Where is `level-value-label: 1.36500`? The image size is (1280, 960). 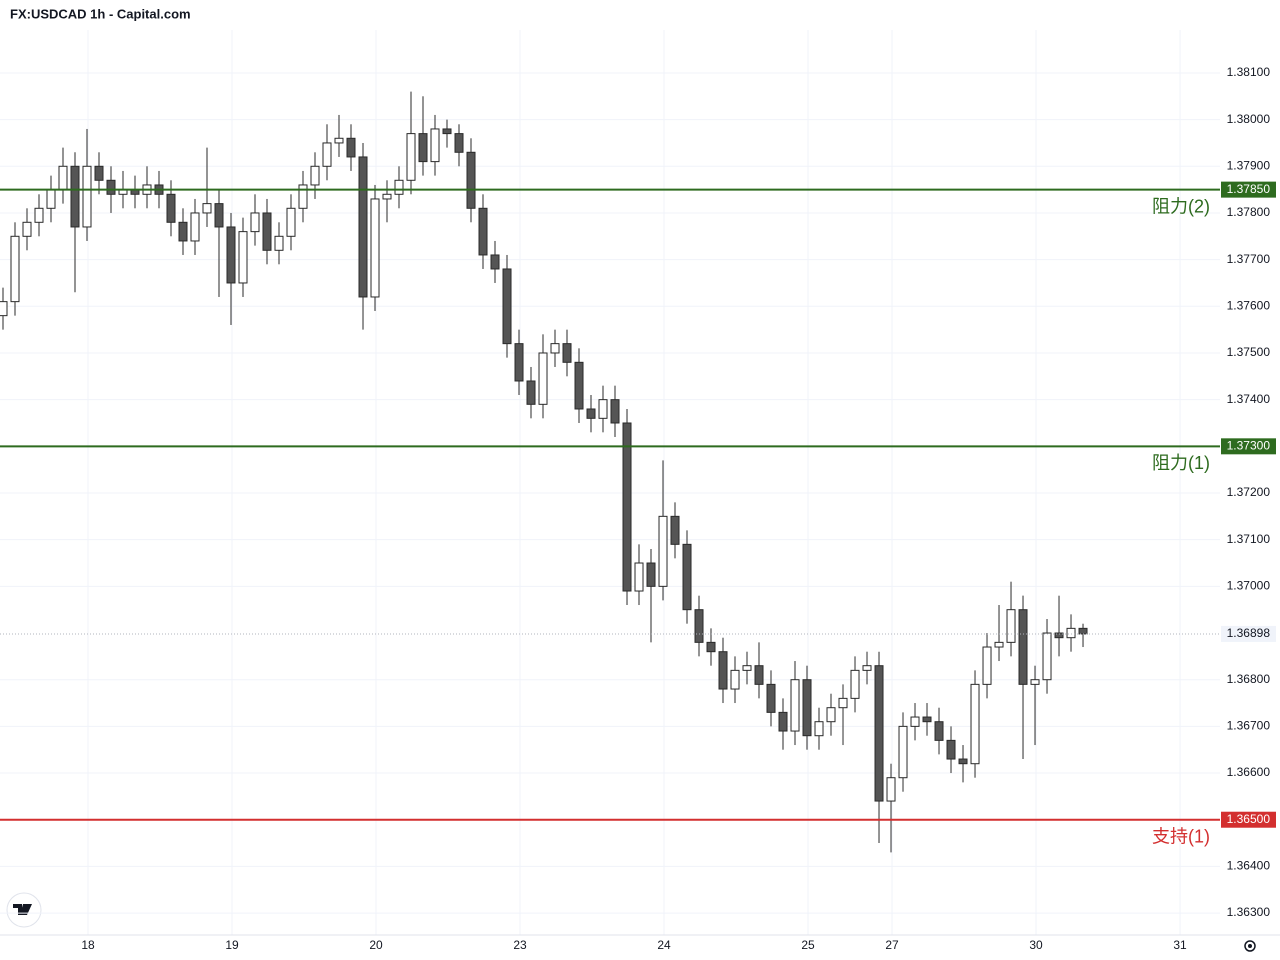 level-value-label: 1.36500 is located at coordinates (1249, 819).